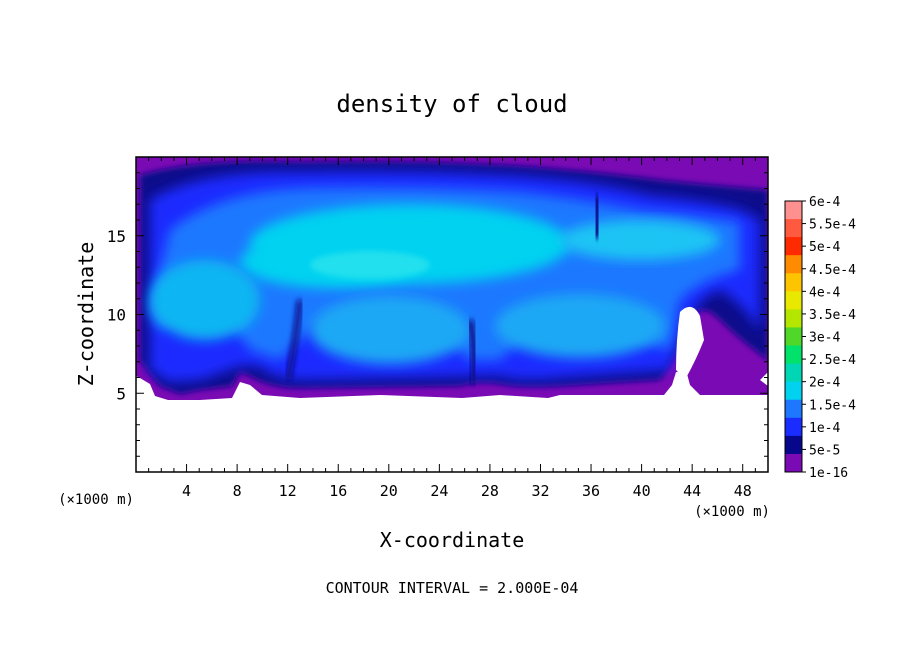  What do you see at coordinates (186, 491) in the screenshot?
I see `x-tick-label: 4` at bounding box center [186, 491].